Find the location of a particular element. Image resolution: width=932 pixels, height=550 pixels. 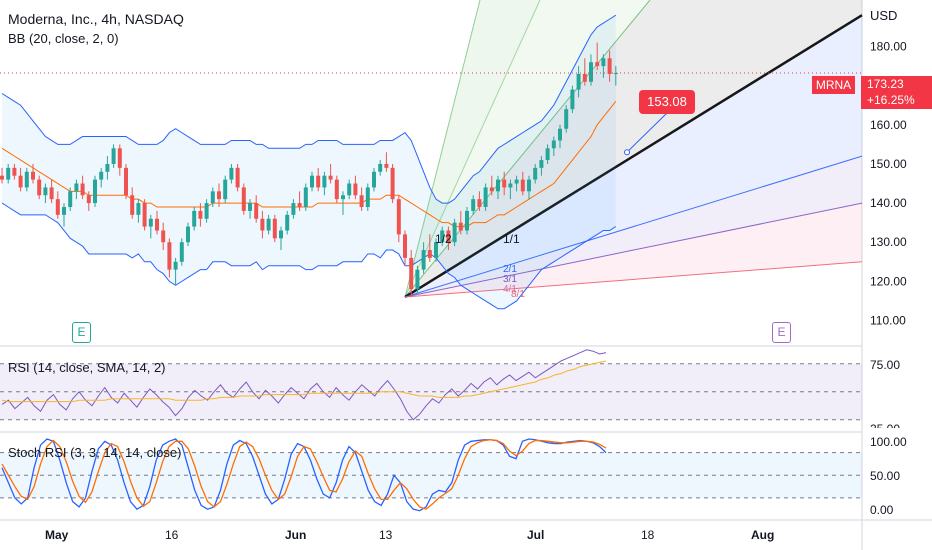

price-tick: 140.00 is located at coordinates (888, 203).